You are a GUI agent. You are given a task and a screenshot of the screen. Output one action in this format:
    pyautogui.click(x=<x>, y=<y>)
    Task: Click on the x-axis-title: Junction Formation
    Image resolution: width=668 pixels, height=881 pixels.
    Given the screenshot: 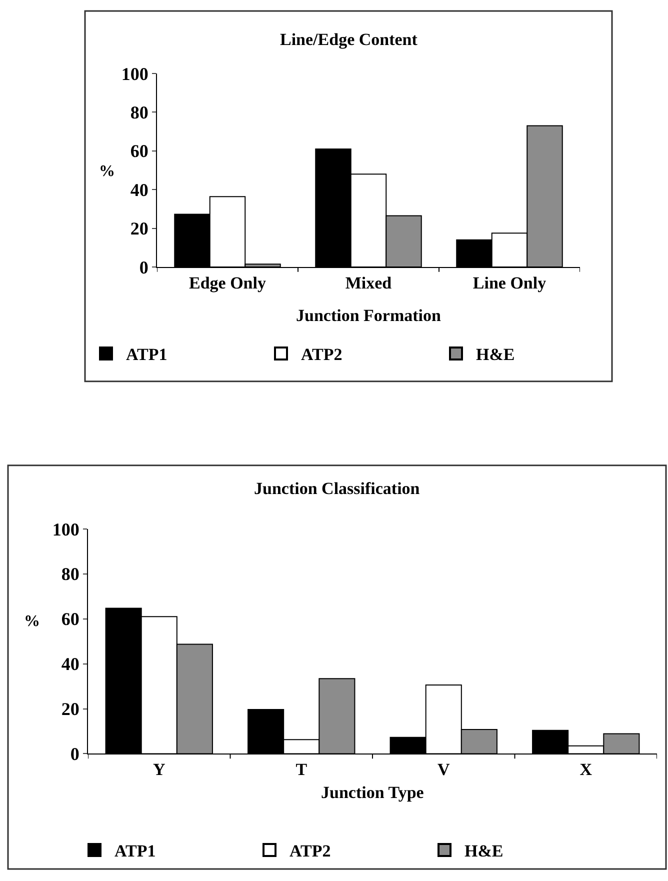 What is the action you would take?
    pyautogui.click(x=369, y=315)
    